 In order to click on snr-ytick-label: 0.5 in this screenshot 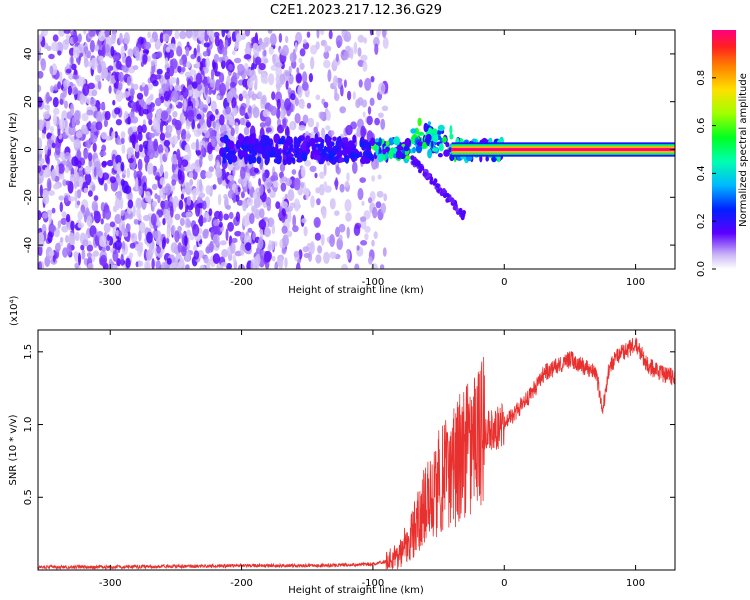, I will do `click(28, 497)`.